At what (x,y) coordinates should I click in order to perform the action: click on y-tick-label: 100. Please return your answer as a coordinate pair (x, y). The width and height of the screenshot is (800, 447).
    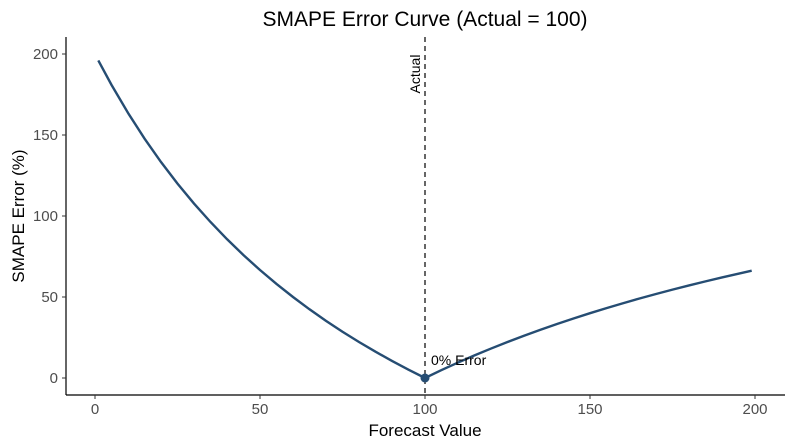
    Looking at the image, I should click on (45, 216).